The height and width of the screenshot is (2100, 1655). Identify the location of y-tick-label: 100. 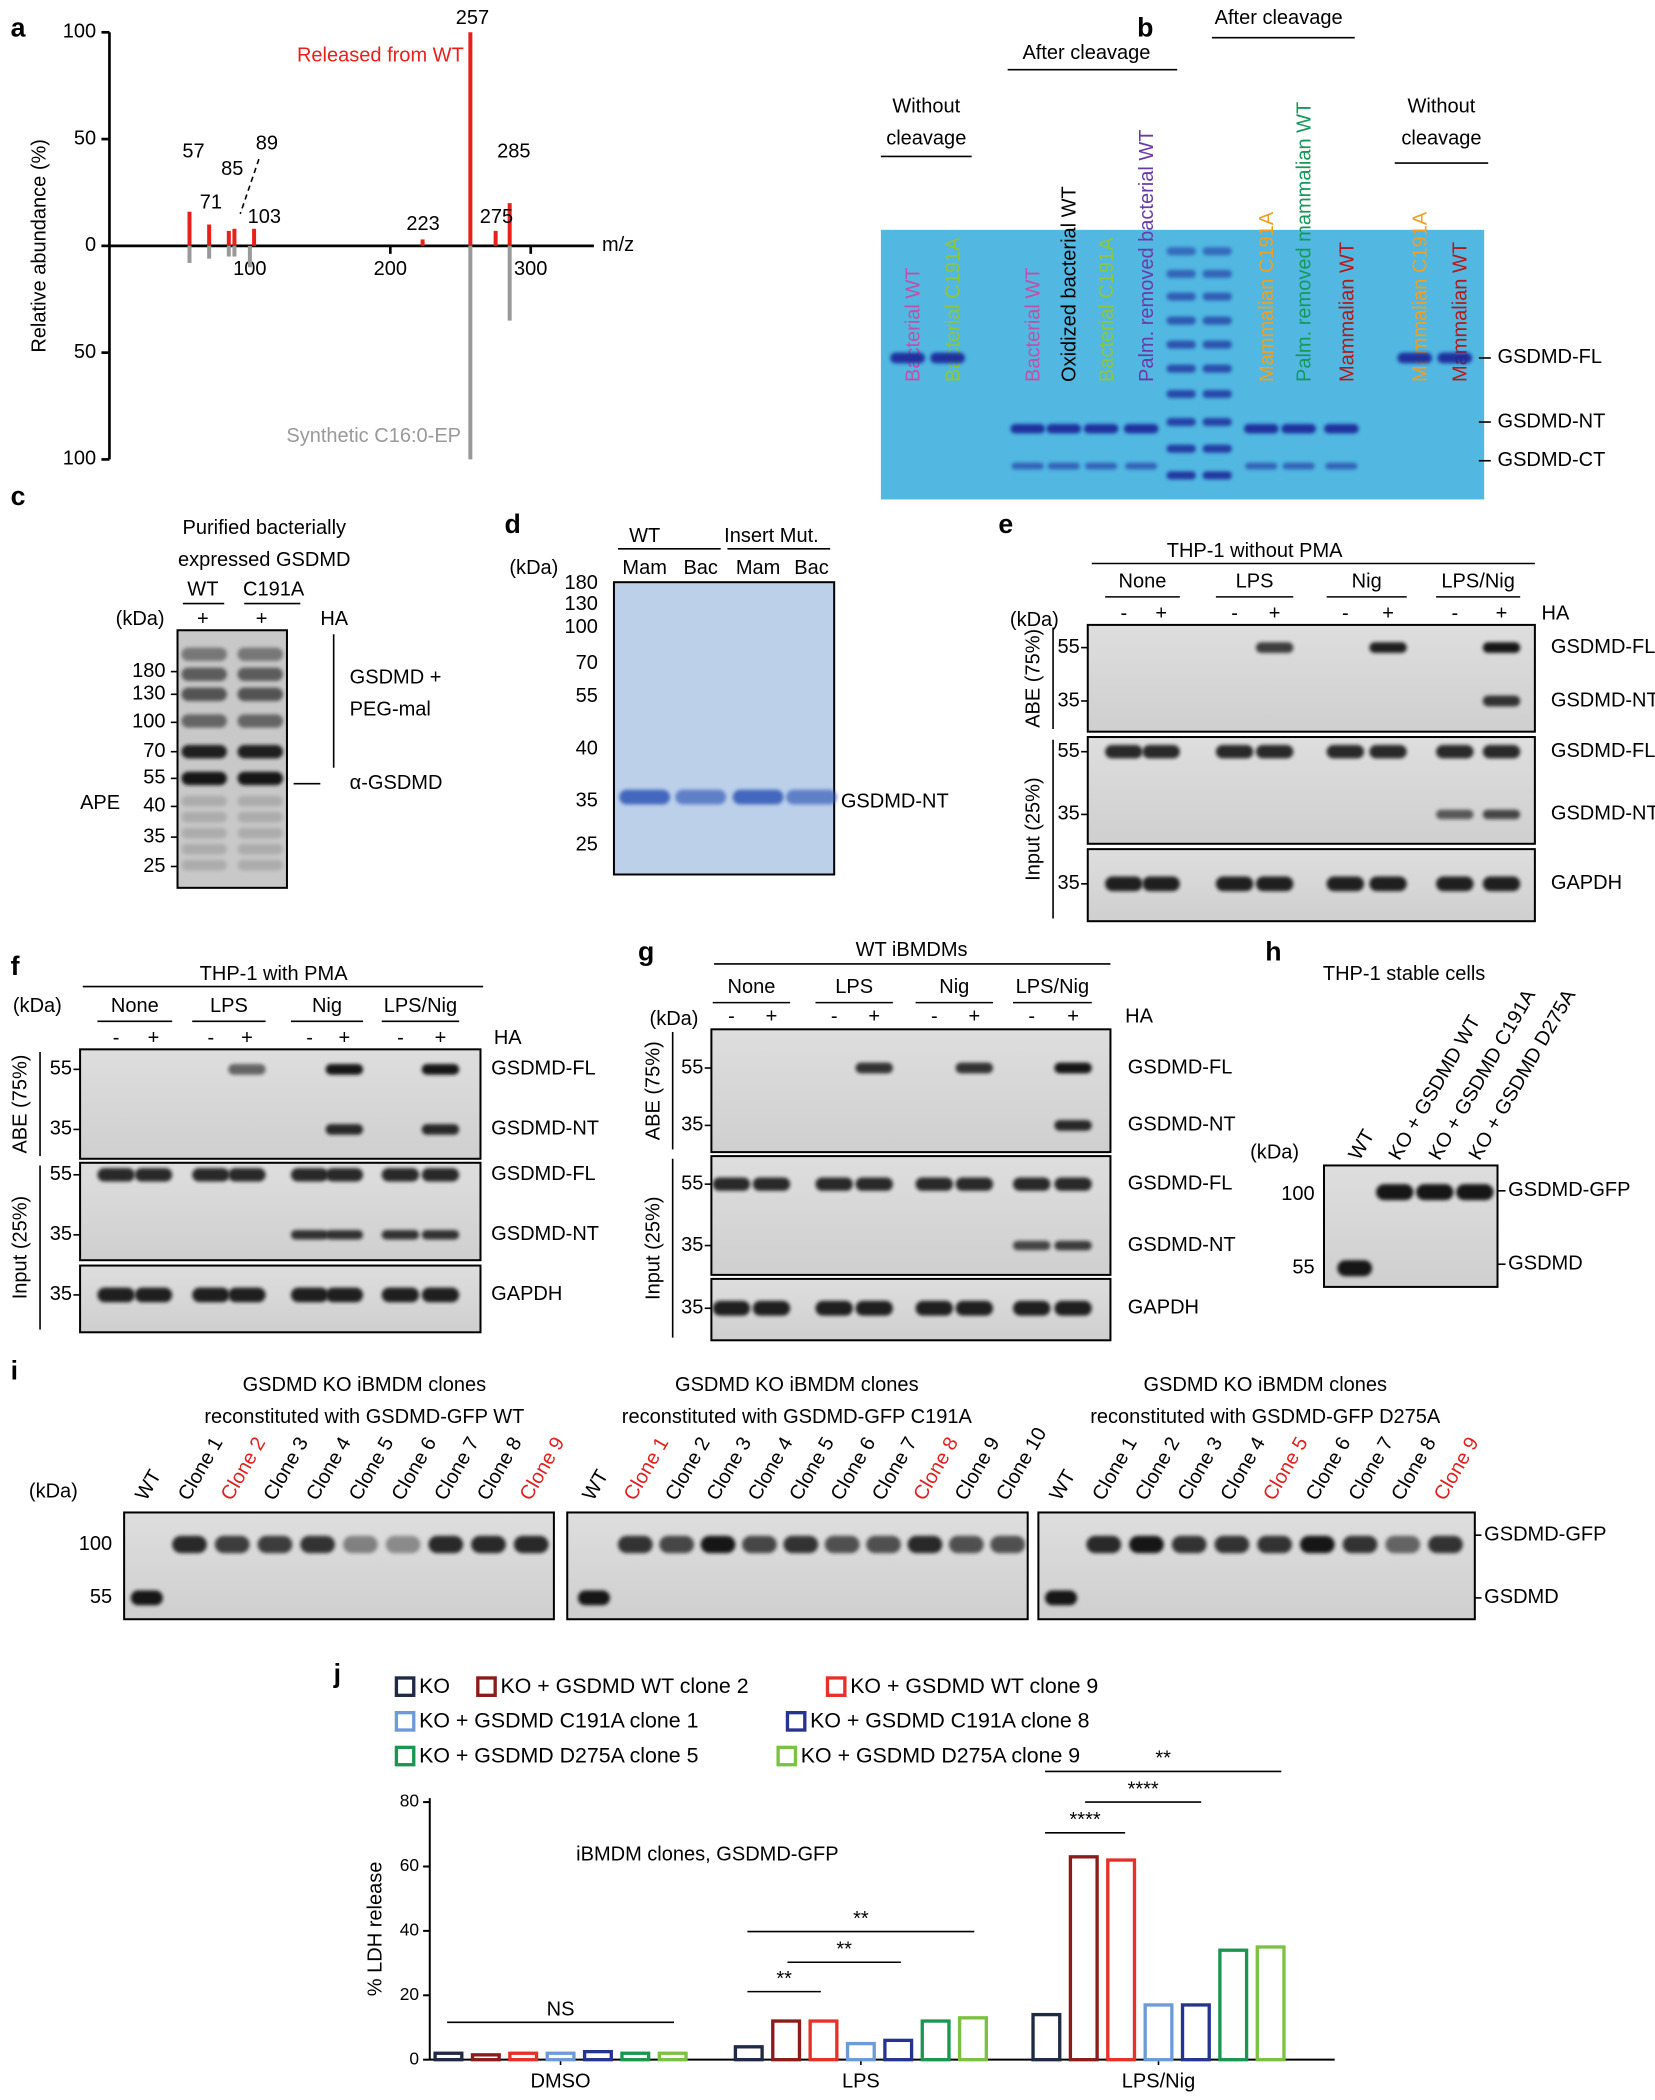
(79, 32).